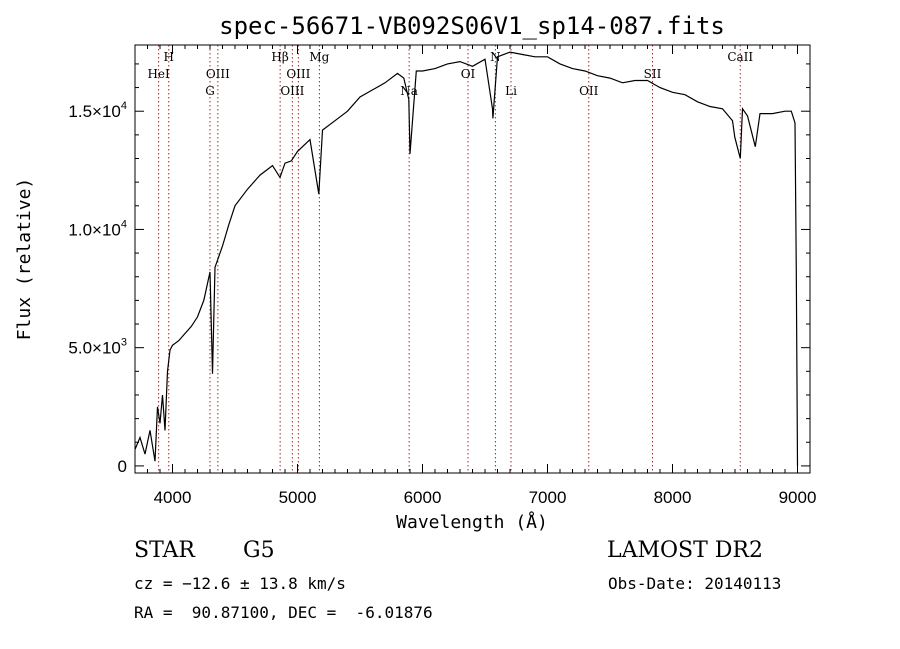 This screenshot has width=900, height=649. What do you see at coordinates (319, 57) in the screenshot?
I see `line-label: Mg` at bounding box center [319, 57].